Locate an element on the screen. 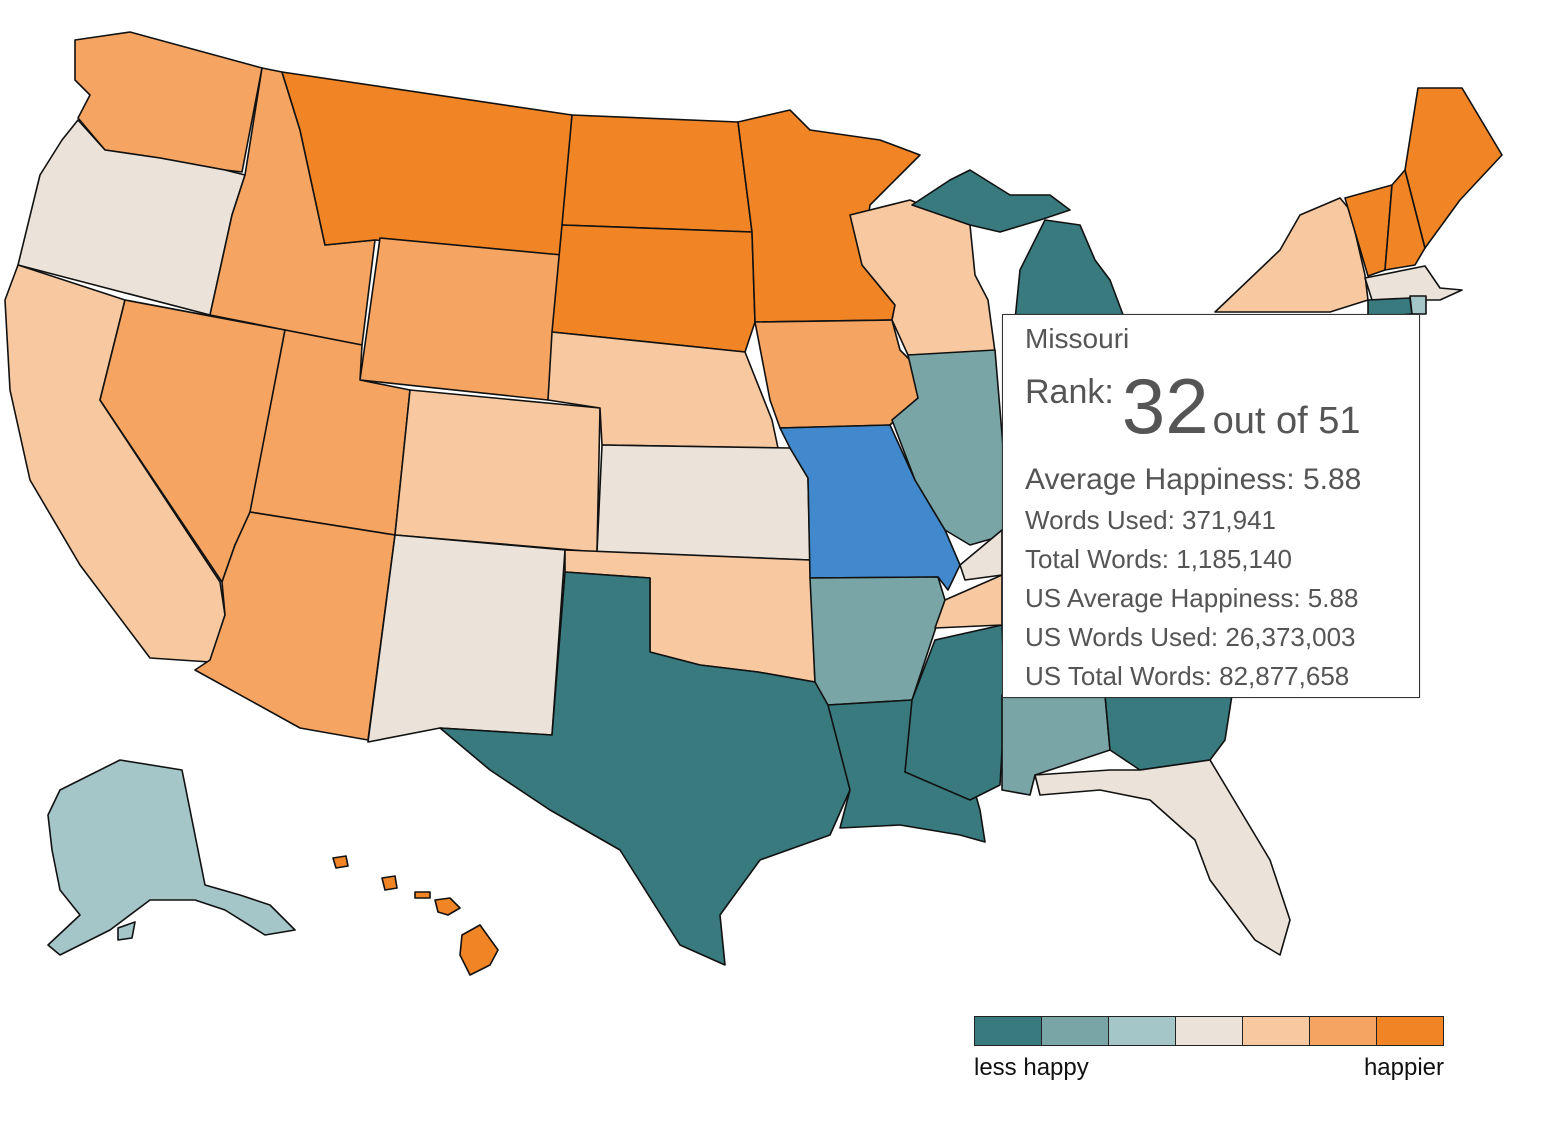 The height and width of the screenshot is (1136, 1550). state-IA is located at coordinates (838, 374).